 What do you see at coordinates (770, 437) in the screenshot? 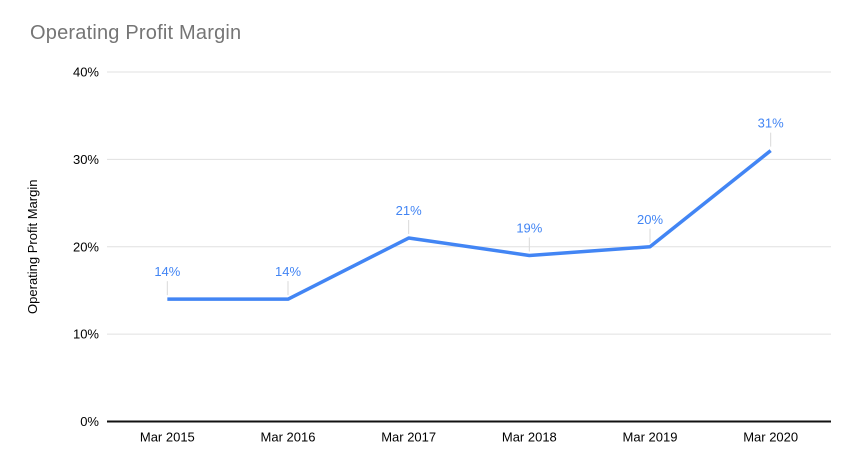
I see `x-tick-label: Mar 2020` at bounding box center [770, 437].